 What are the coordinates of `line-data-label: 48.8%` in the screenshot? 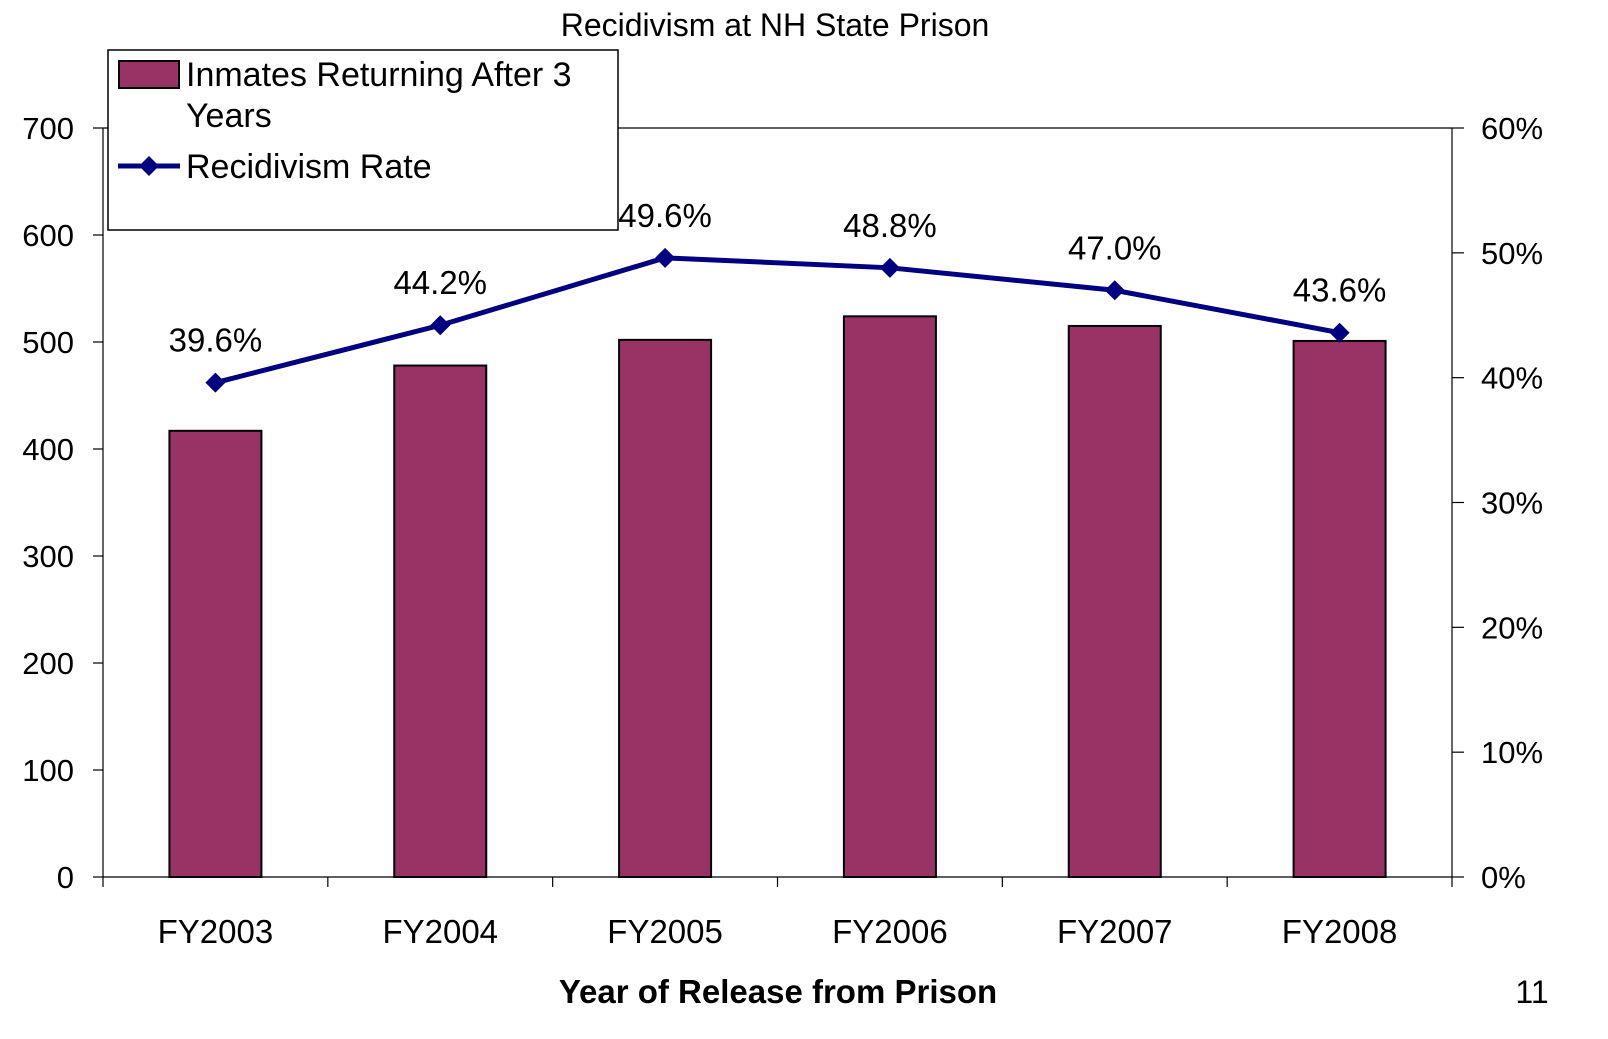 It's located at (890, 225).